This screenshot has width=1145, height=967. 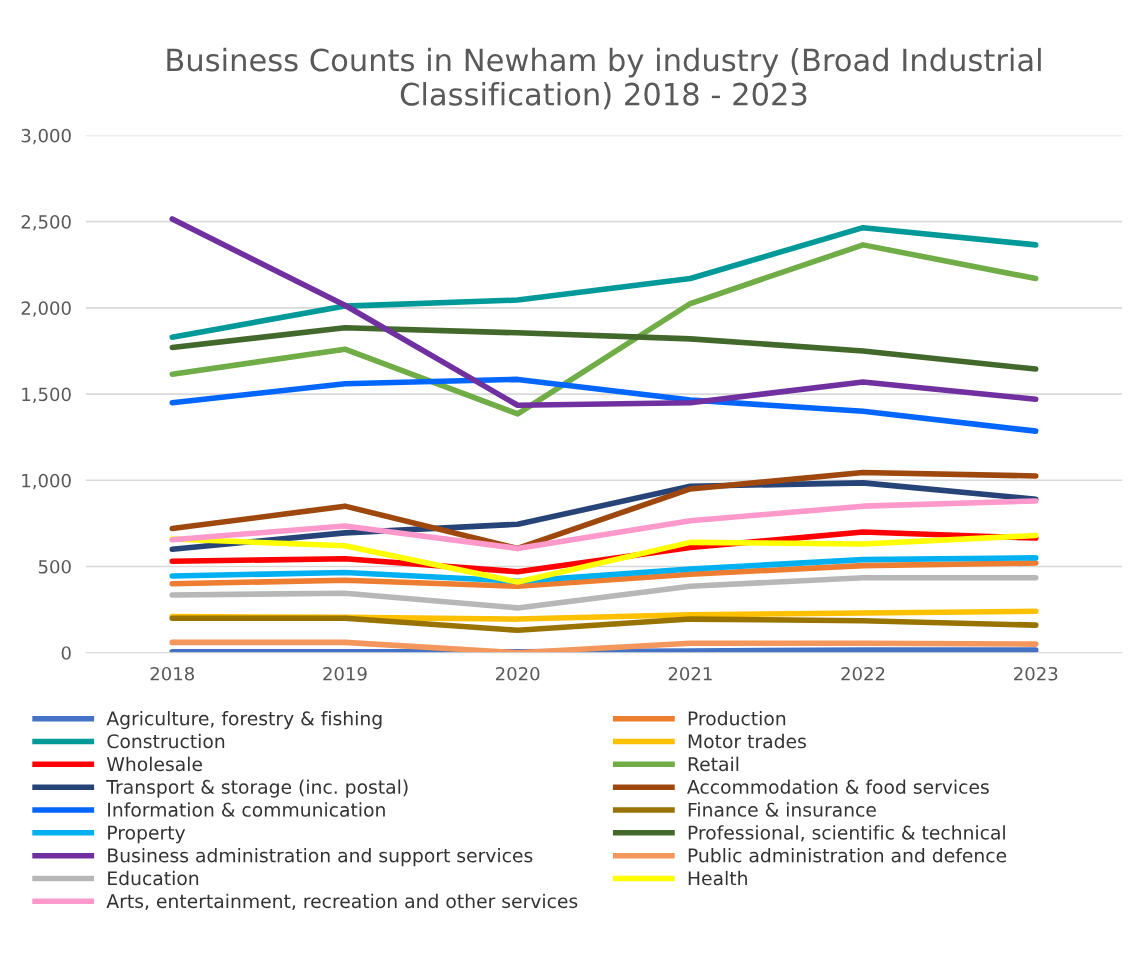 What do you see at coordinates (517, 673) in the screenshot?
I see `x-tick-label: 2020` at bounding box center [517, 673].